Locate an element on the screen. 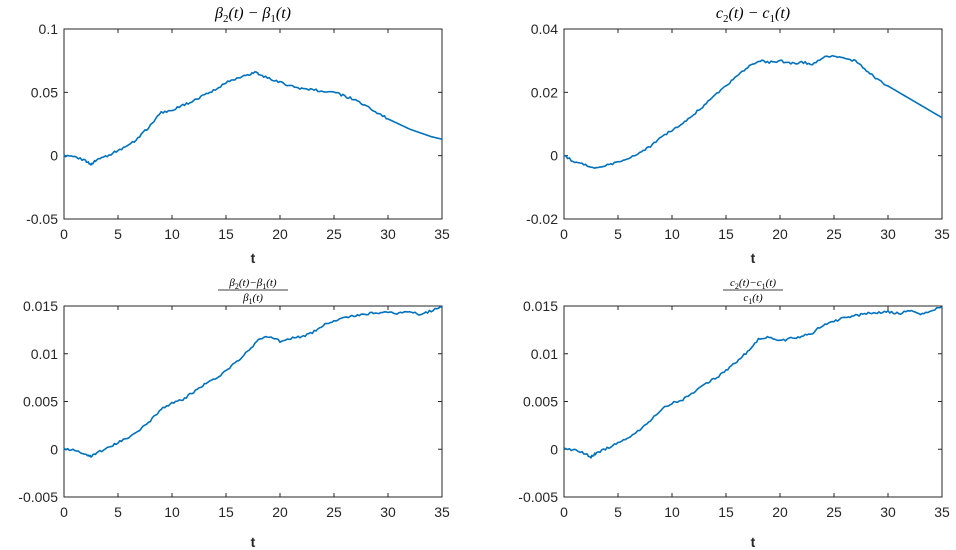  y-tick-label: 0.02 is located at coordinates (544, 92).